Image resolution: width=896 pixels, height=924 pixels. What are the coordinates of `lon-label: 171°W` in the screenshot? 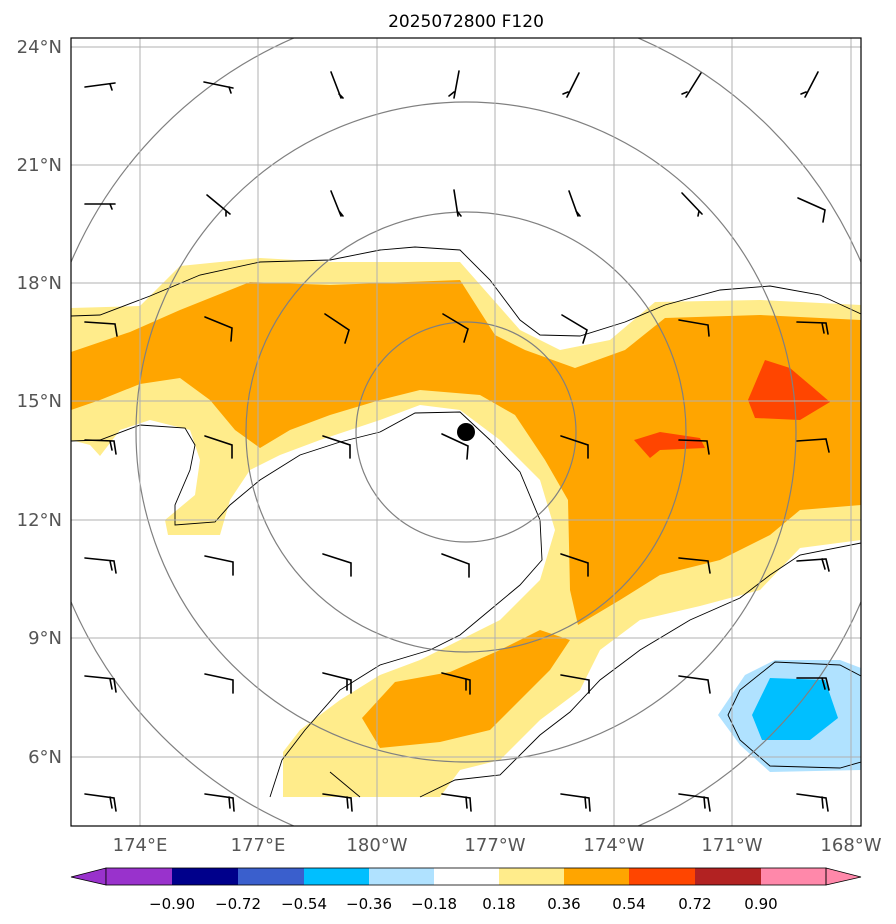 It's located at (731, 845).